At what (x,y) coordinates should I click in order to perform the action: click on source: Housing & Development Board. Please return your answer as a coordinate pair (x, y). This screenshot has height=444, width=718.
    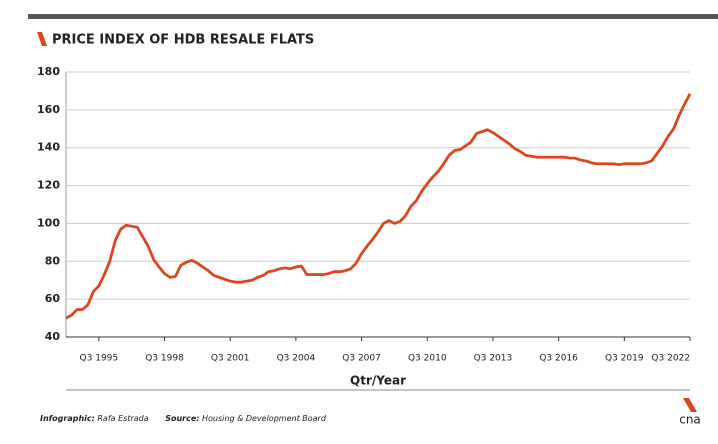
    Looking at the image, I should click on (264, 418).